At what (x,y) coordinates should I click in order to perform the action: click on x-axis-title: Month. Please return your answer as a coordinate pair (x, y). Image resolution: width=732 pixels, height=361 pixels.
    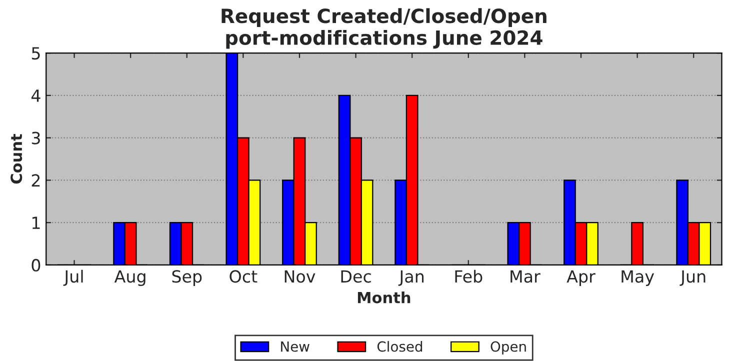
    Looking at the image, I should click on (384, 298).